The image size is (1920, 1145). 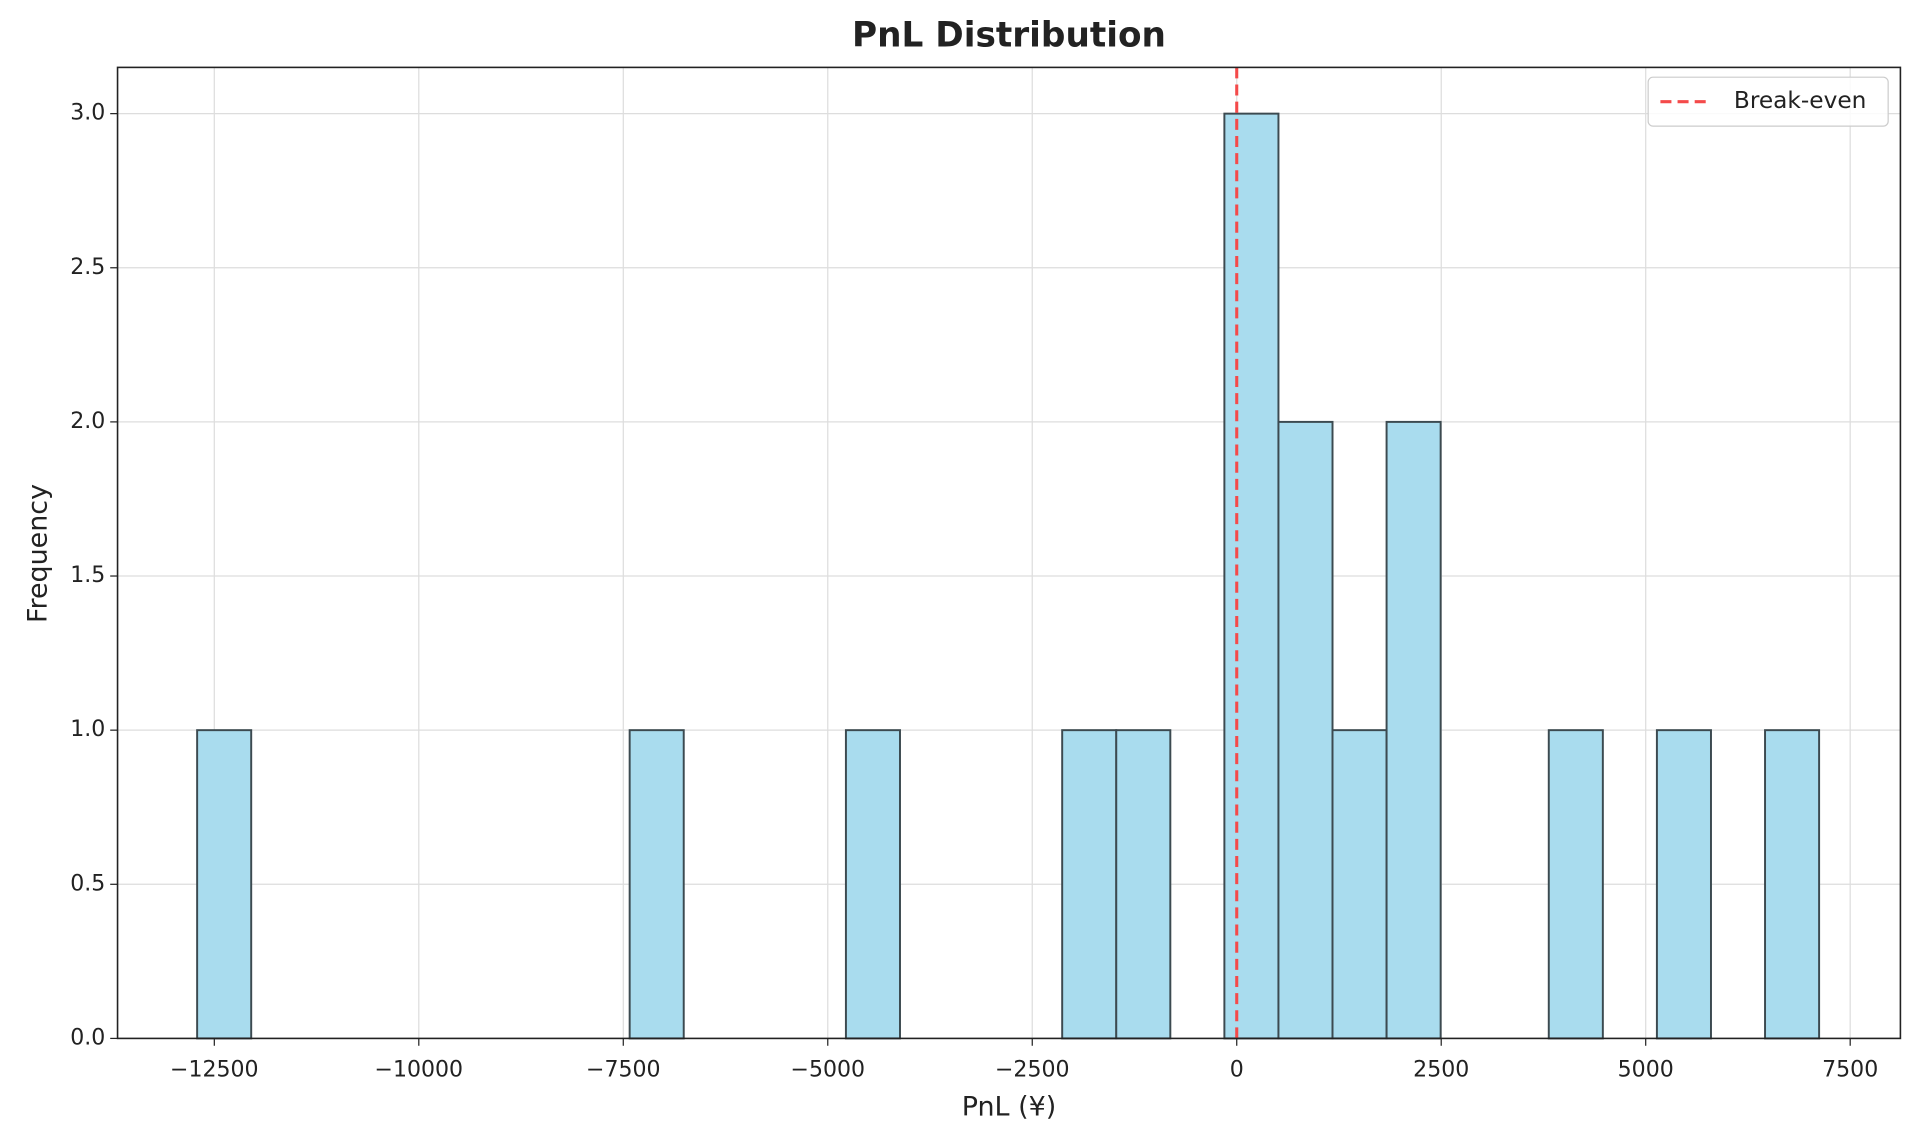 What do you see at coordinates (1032, 1069) in the screenshot?
I see `x-tick-label: −2500` at bounding box center [1032, 1069].